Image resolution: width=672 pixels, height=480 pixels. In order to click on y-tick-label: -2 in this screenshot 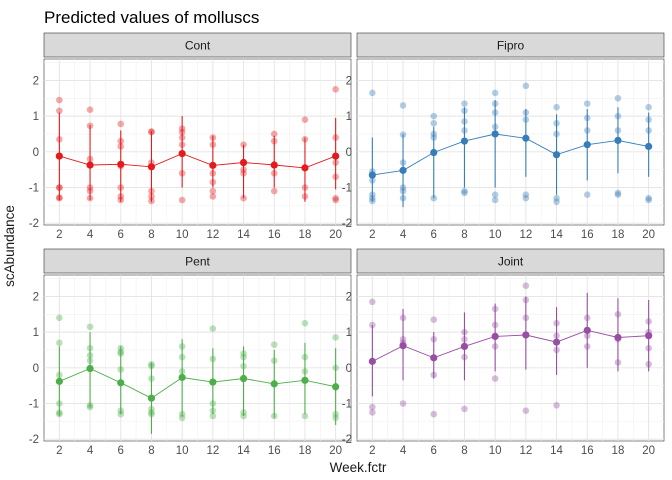, I will do `click(34, 224)`.